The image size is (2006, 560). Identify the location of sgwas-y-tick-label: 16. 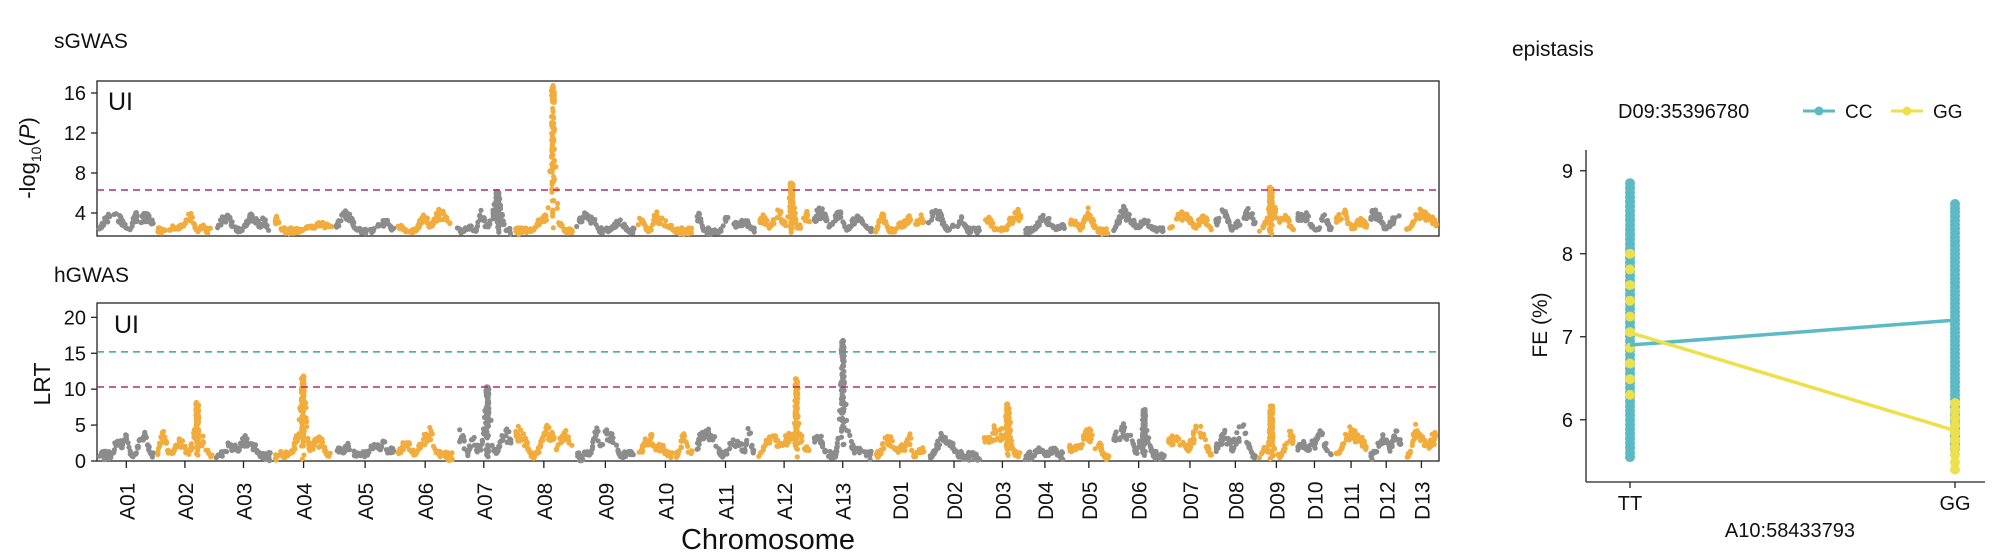
(75, 94).